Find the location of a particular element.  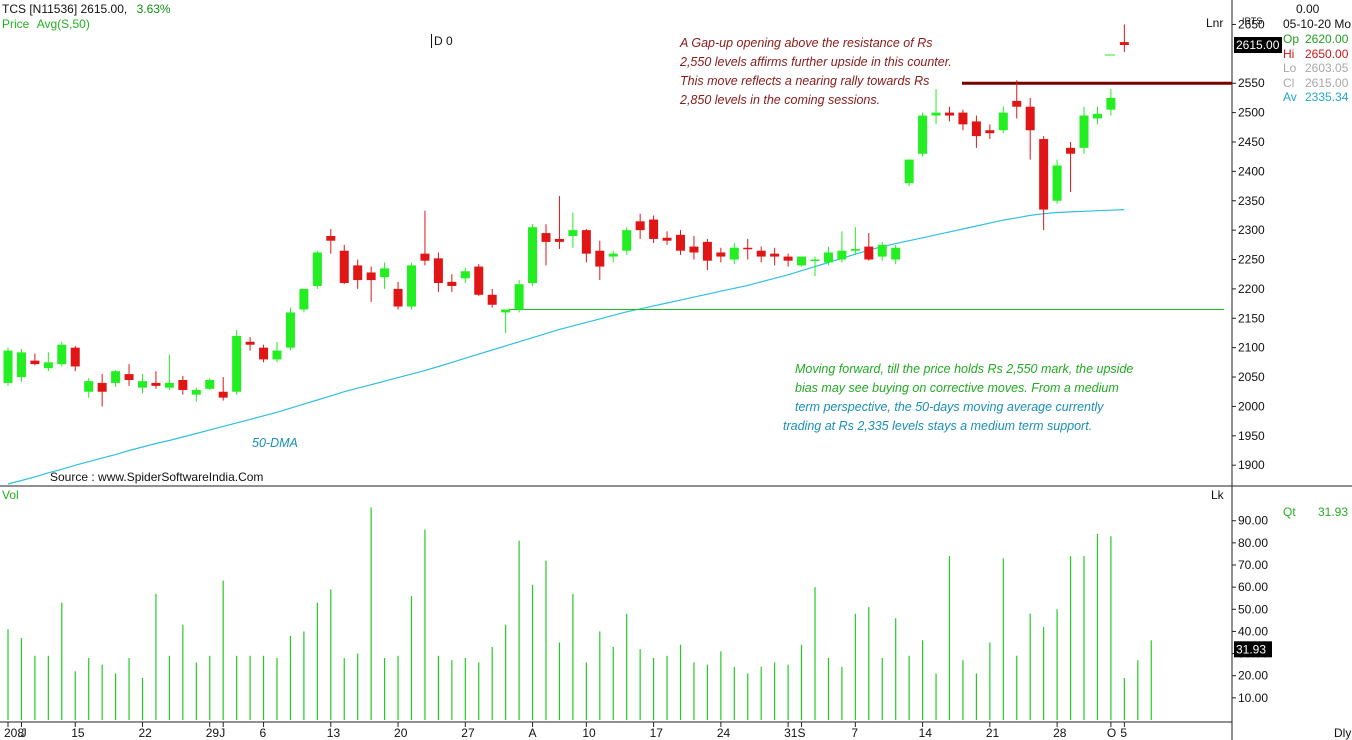

panel-row-value: 2615.00 is located at coordinates (1327, 82).